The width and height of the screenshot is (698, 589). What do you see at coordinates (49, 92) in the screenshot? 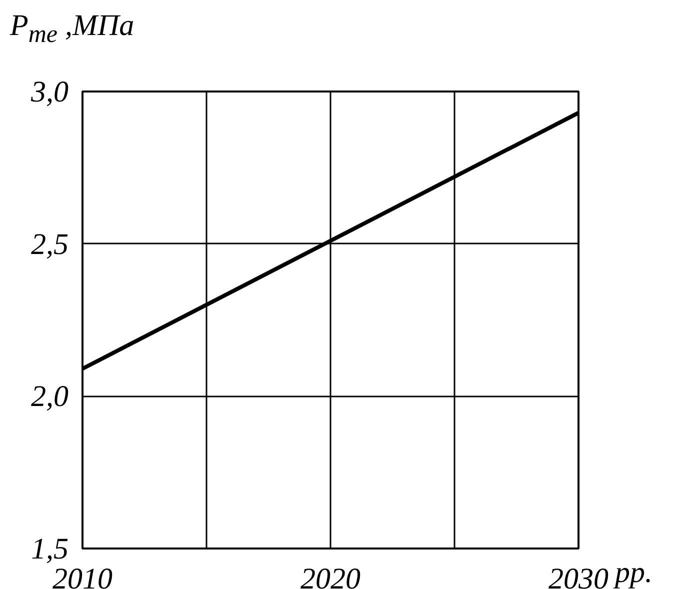
I see `y-tick-label: 3,0` at bounding box center [49, 92].